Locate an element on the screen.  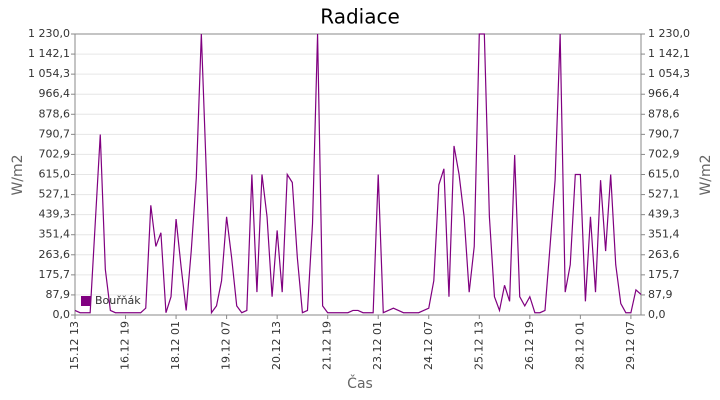
y2-tick-label: 1 142,1 is located at coordinates (669, 53).